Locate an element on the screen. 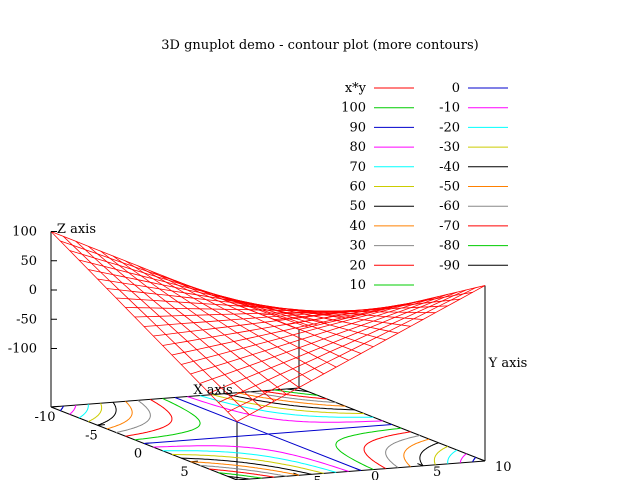  legend-entry-label: 60 is located at coordinates (357, 187).